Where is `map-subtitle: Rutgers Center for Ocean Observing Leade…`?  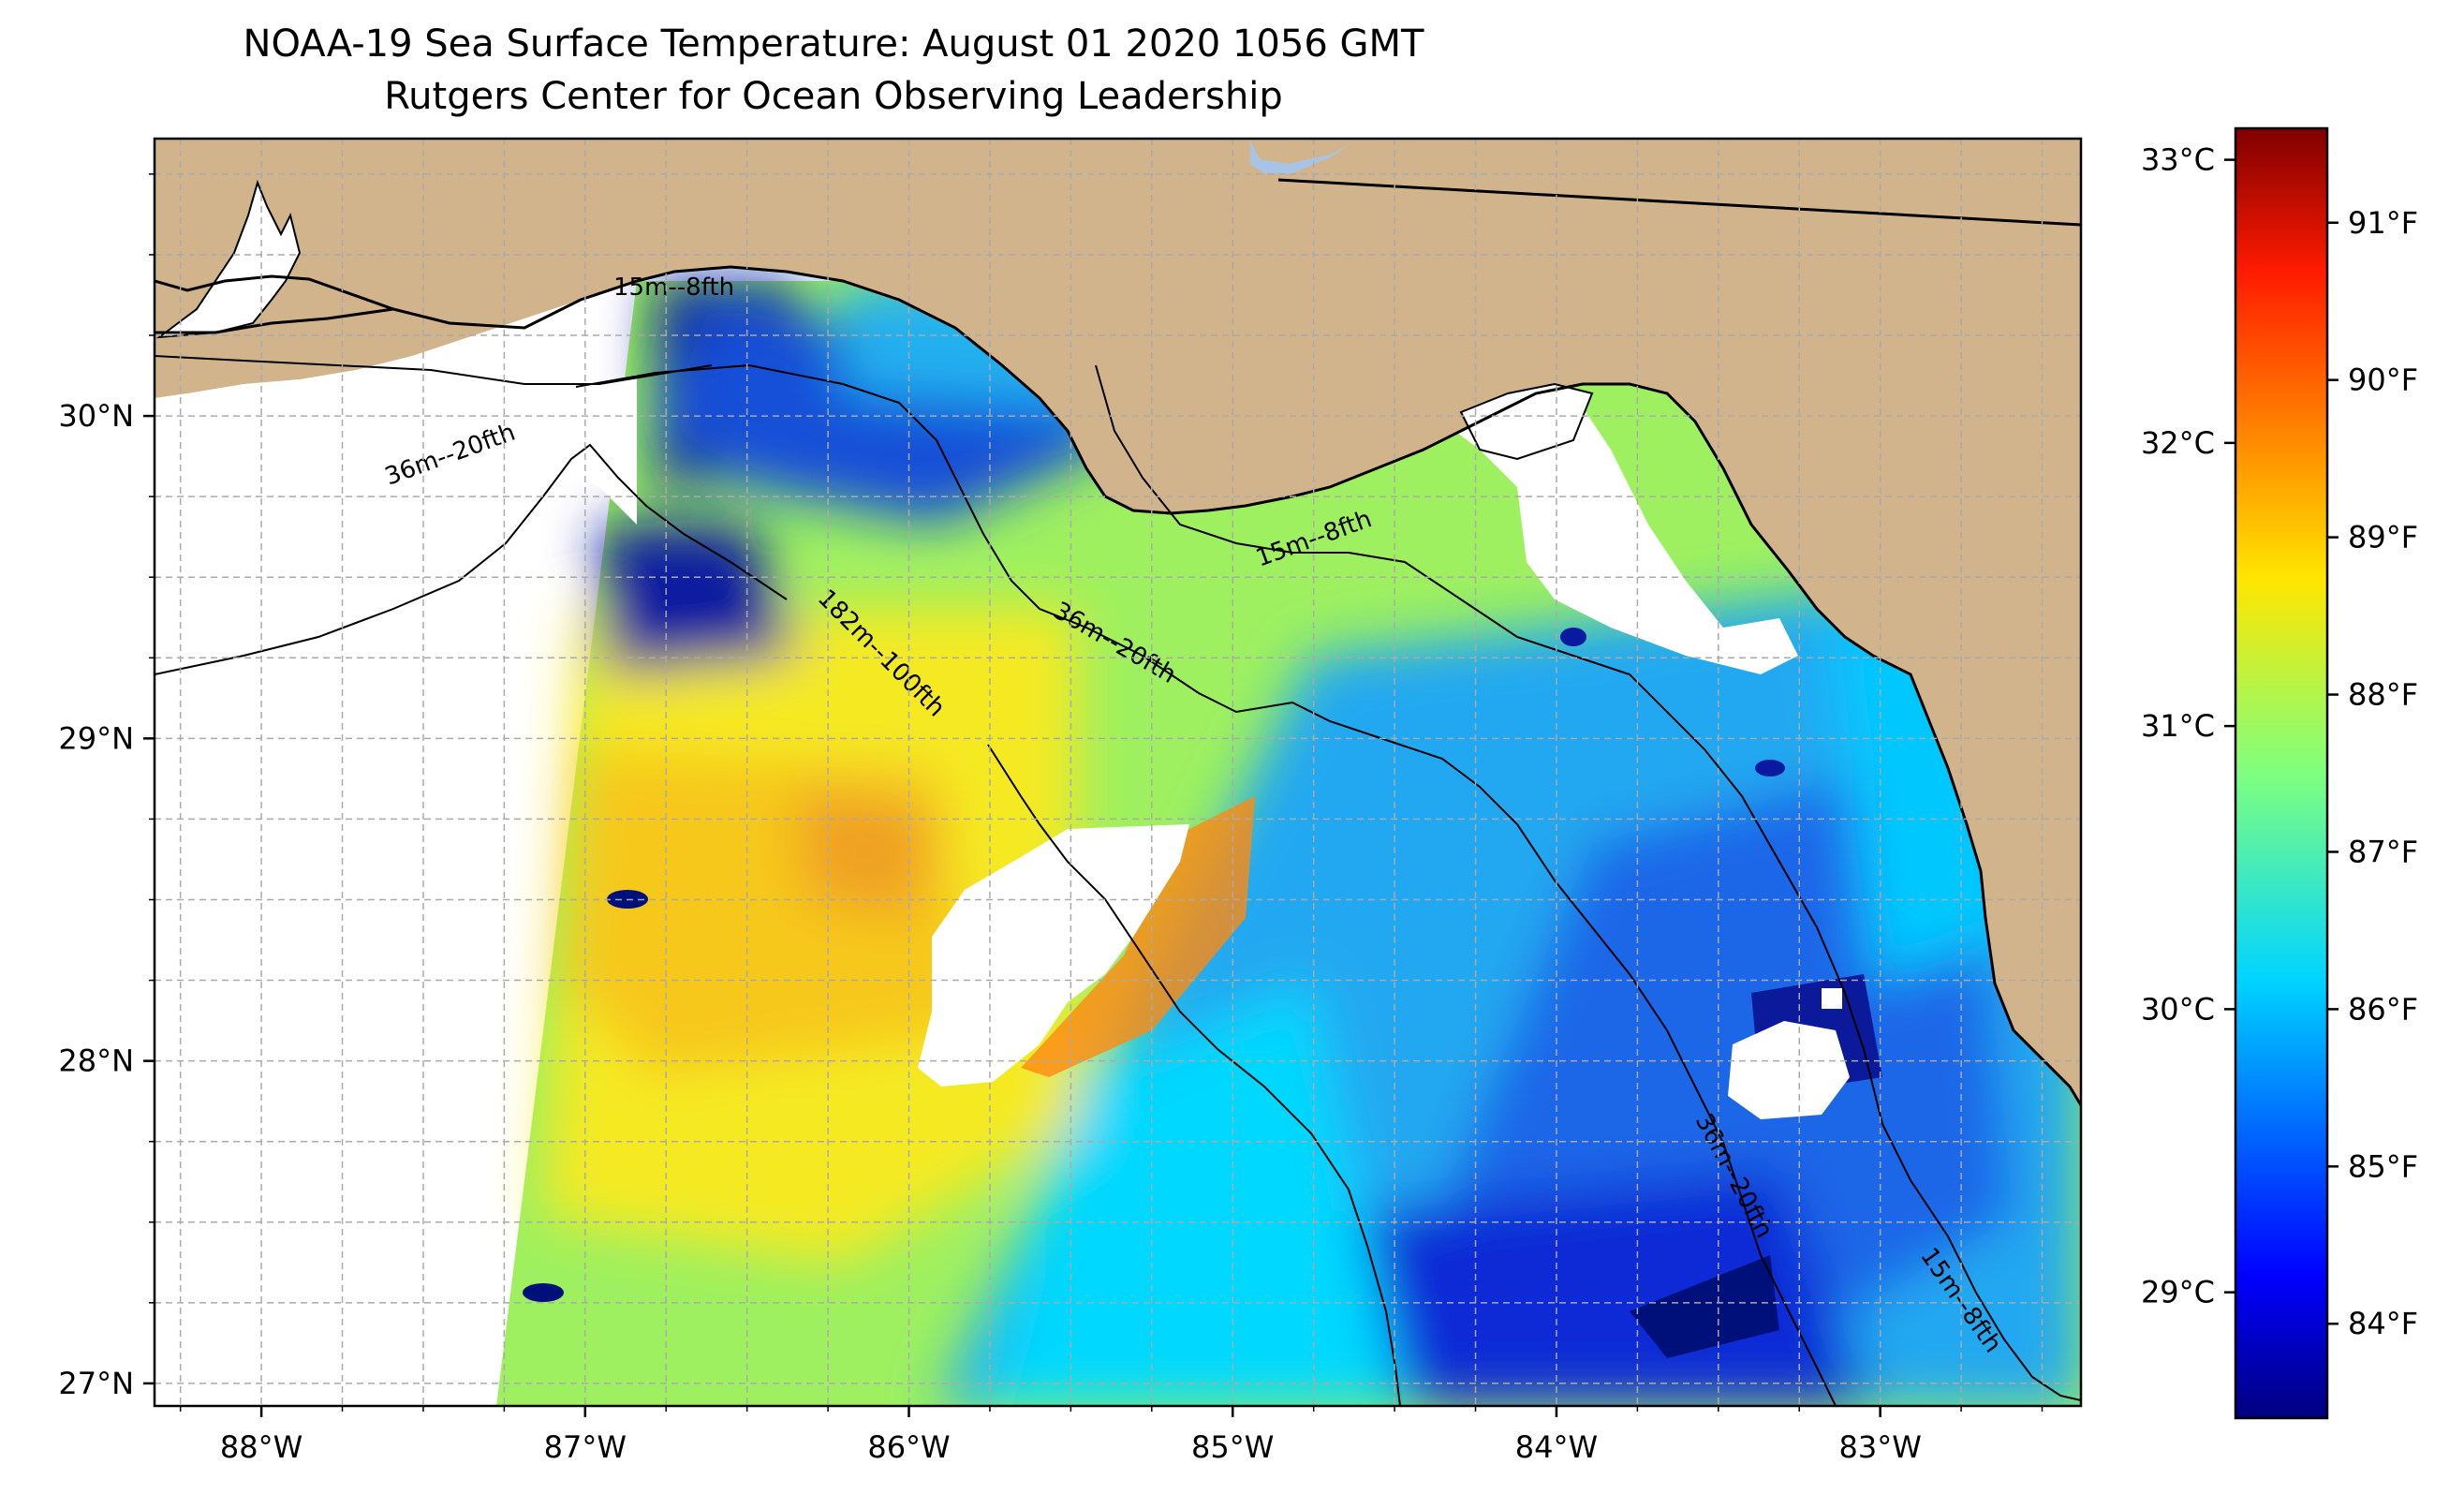 map-subtitle: Rutgers Center for Ocean Observing Leade… is located at coordinates (833, 96).